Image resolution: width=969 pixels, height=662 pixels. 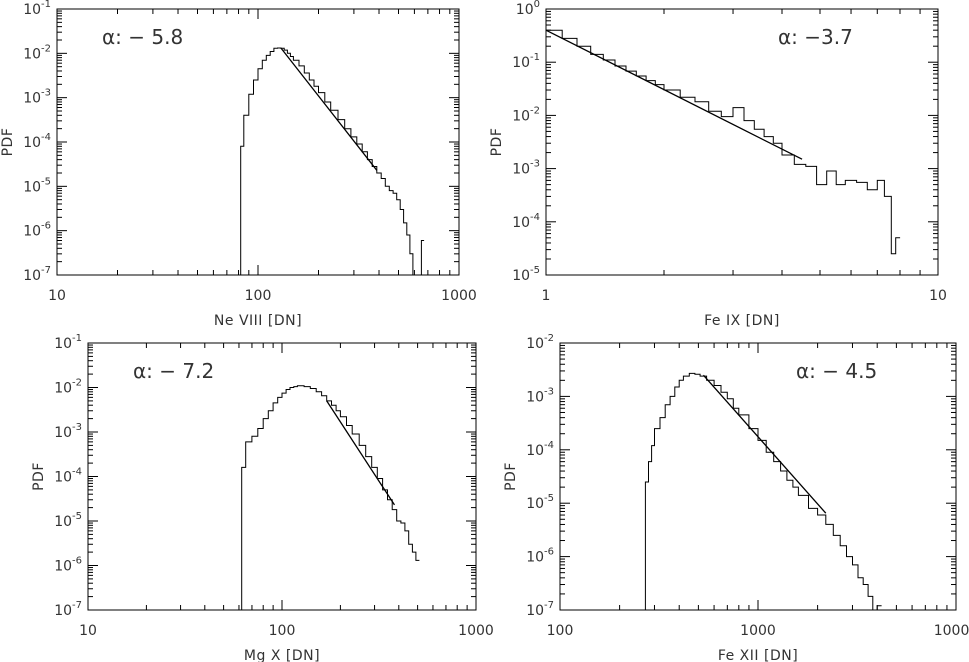 I want to click on alpha-annotation: α: − 5.8, so click(x=142, y=37).